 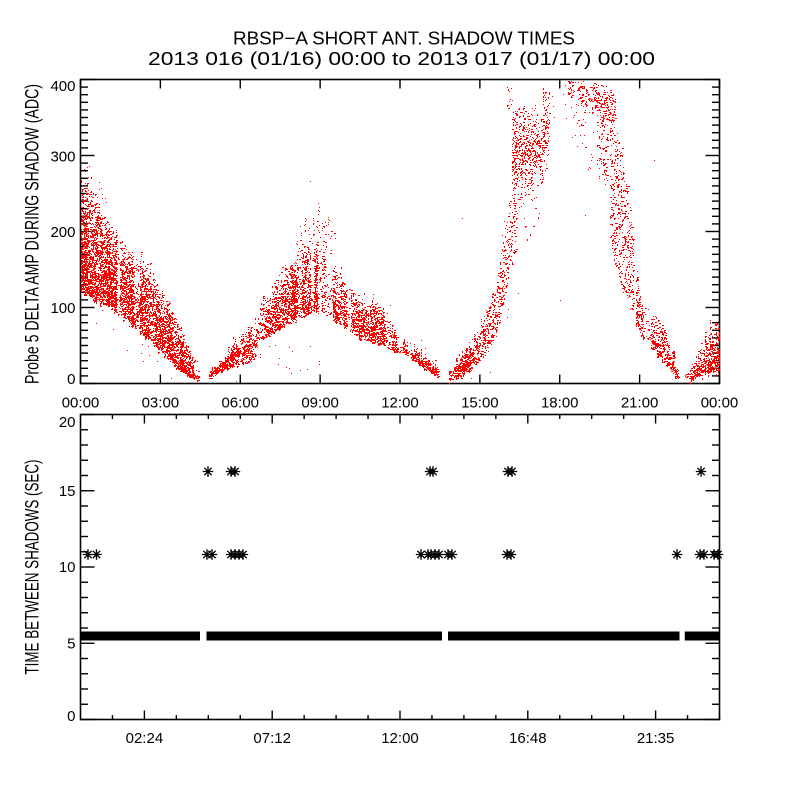 I want to click on svg-text: 400, so click(x=62, y=86).